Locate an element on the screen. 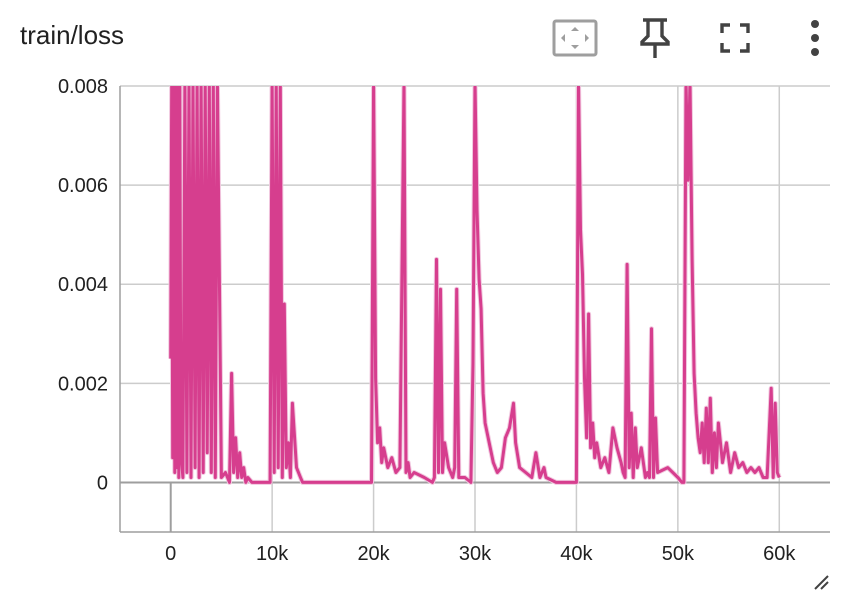  fullscreen-icon is located at coordinates (735, 38).